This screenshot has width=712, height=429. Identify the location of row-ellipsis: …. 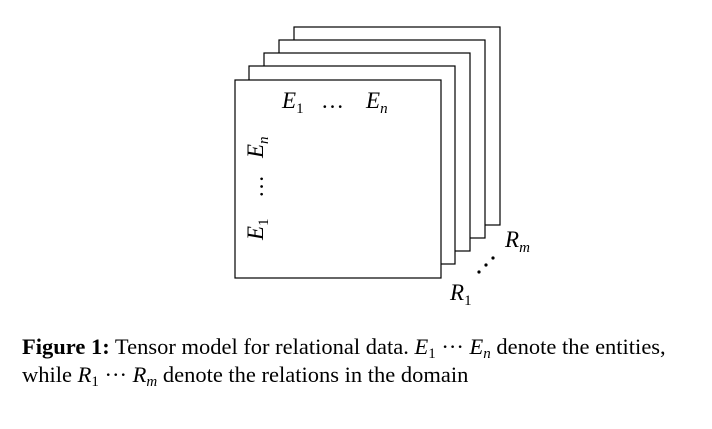
(255, 186).